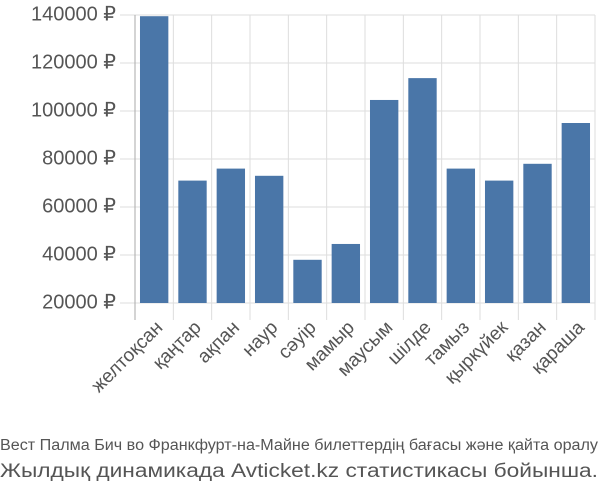 This screenshot has height=500, width=600. What do you see at coordinates (261, 339) in the screenshot?
I see `x-tick-label: наур` at bounding box center [261, 339].